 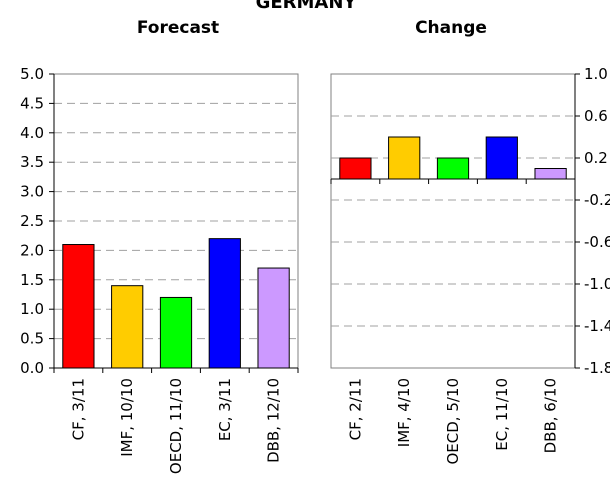 What do you see at coordinates (225, 409) in the screenshot?
I see `forecast-category-label: EC, 3/11` at bounding box center [225, 409].